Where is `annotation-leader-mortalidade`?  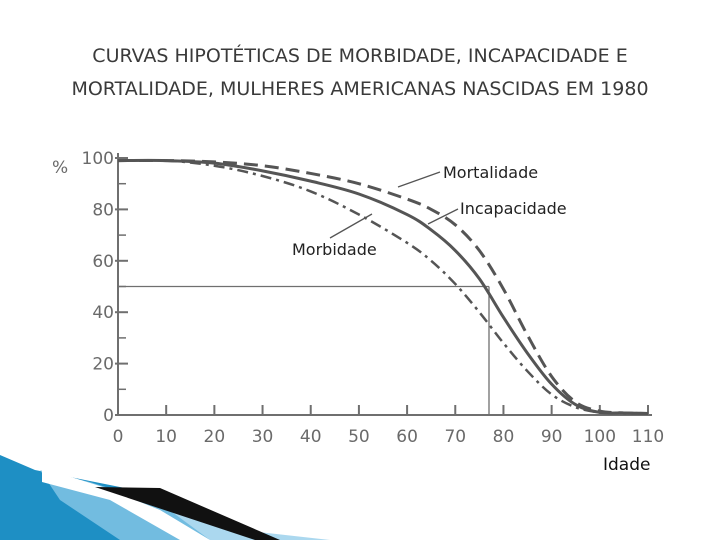
annotation-leader-mortalidade is located at coordinates (419, 179).